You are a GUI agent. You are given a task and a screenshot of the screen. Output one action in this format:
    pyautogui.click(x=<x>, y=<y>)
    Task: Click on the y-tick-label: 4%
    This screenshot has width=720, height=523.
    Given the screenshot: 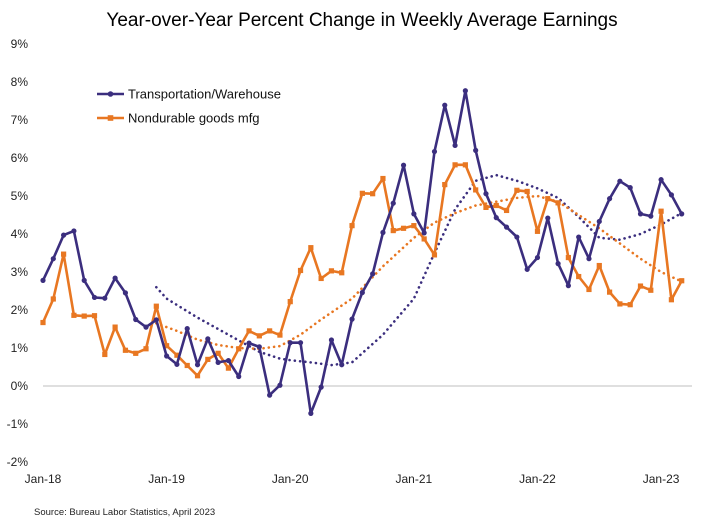 What is the action you would take?
    pyautogui.click(x=20, y=234)
    